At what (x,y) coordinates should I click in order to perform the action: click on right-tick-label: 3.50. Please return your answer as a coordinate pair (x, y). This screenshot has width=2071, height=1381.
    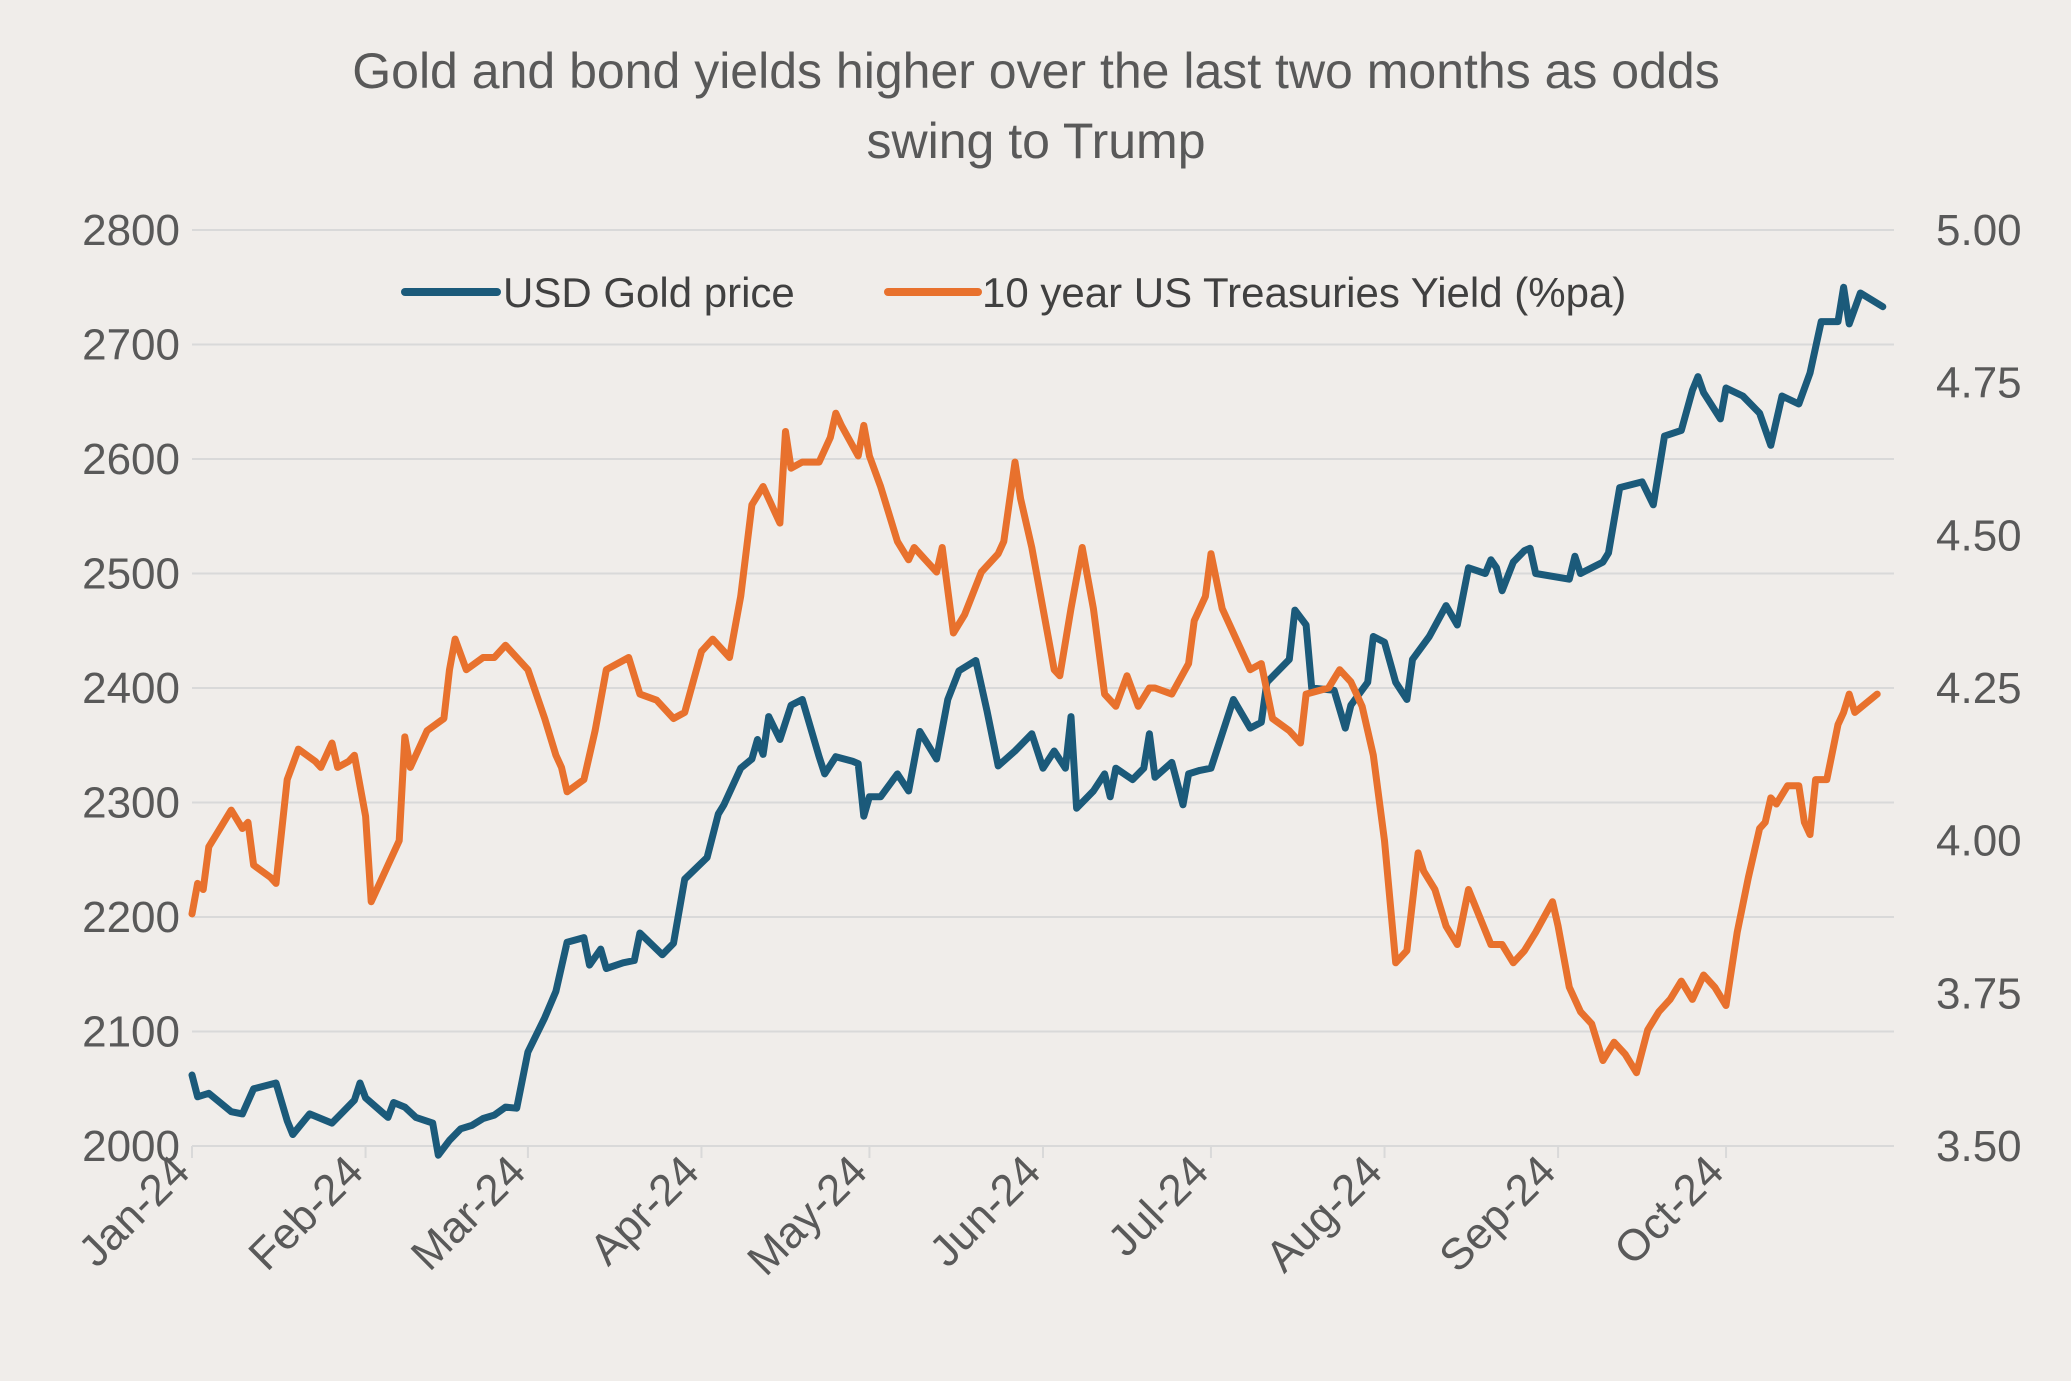
    Looking at the image, I should click on (1979, 1146).